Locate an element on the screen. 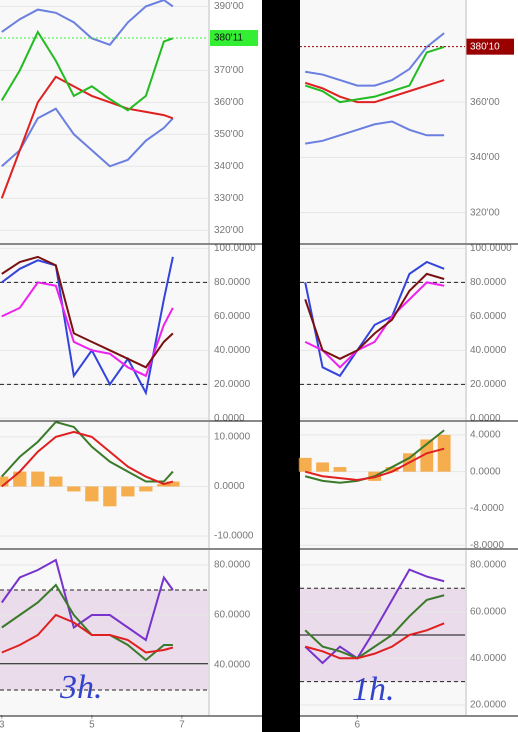 This screenshot has width=518, height=732. divider is located at coordinates (281, 366).